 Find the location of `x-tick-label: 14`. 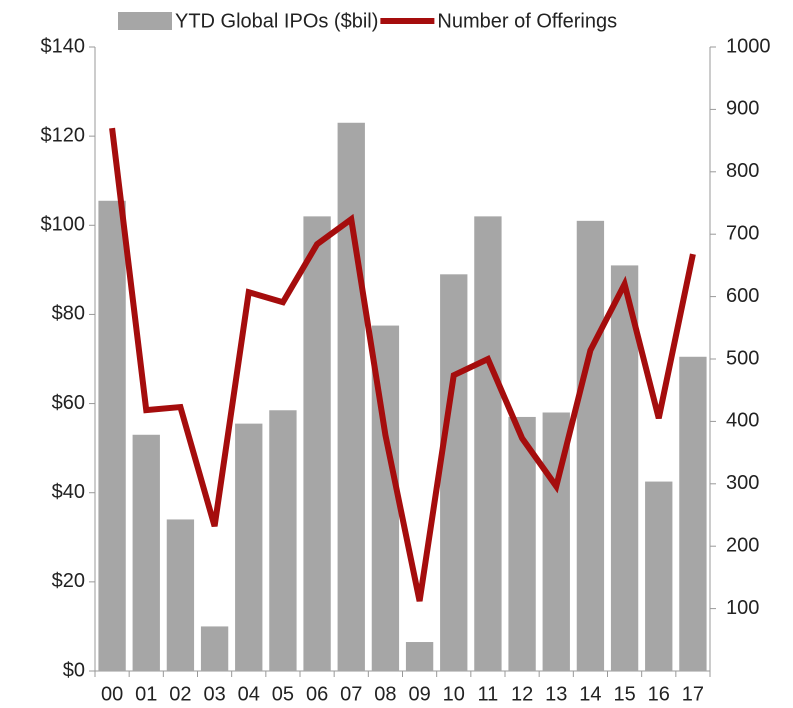

x-tick-label: 14 is located at coordinates (590, 694).